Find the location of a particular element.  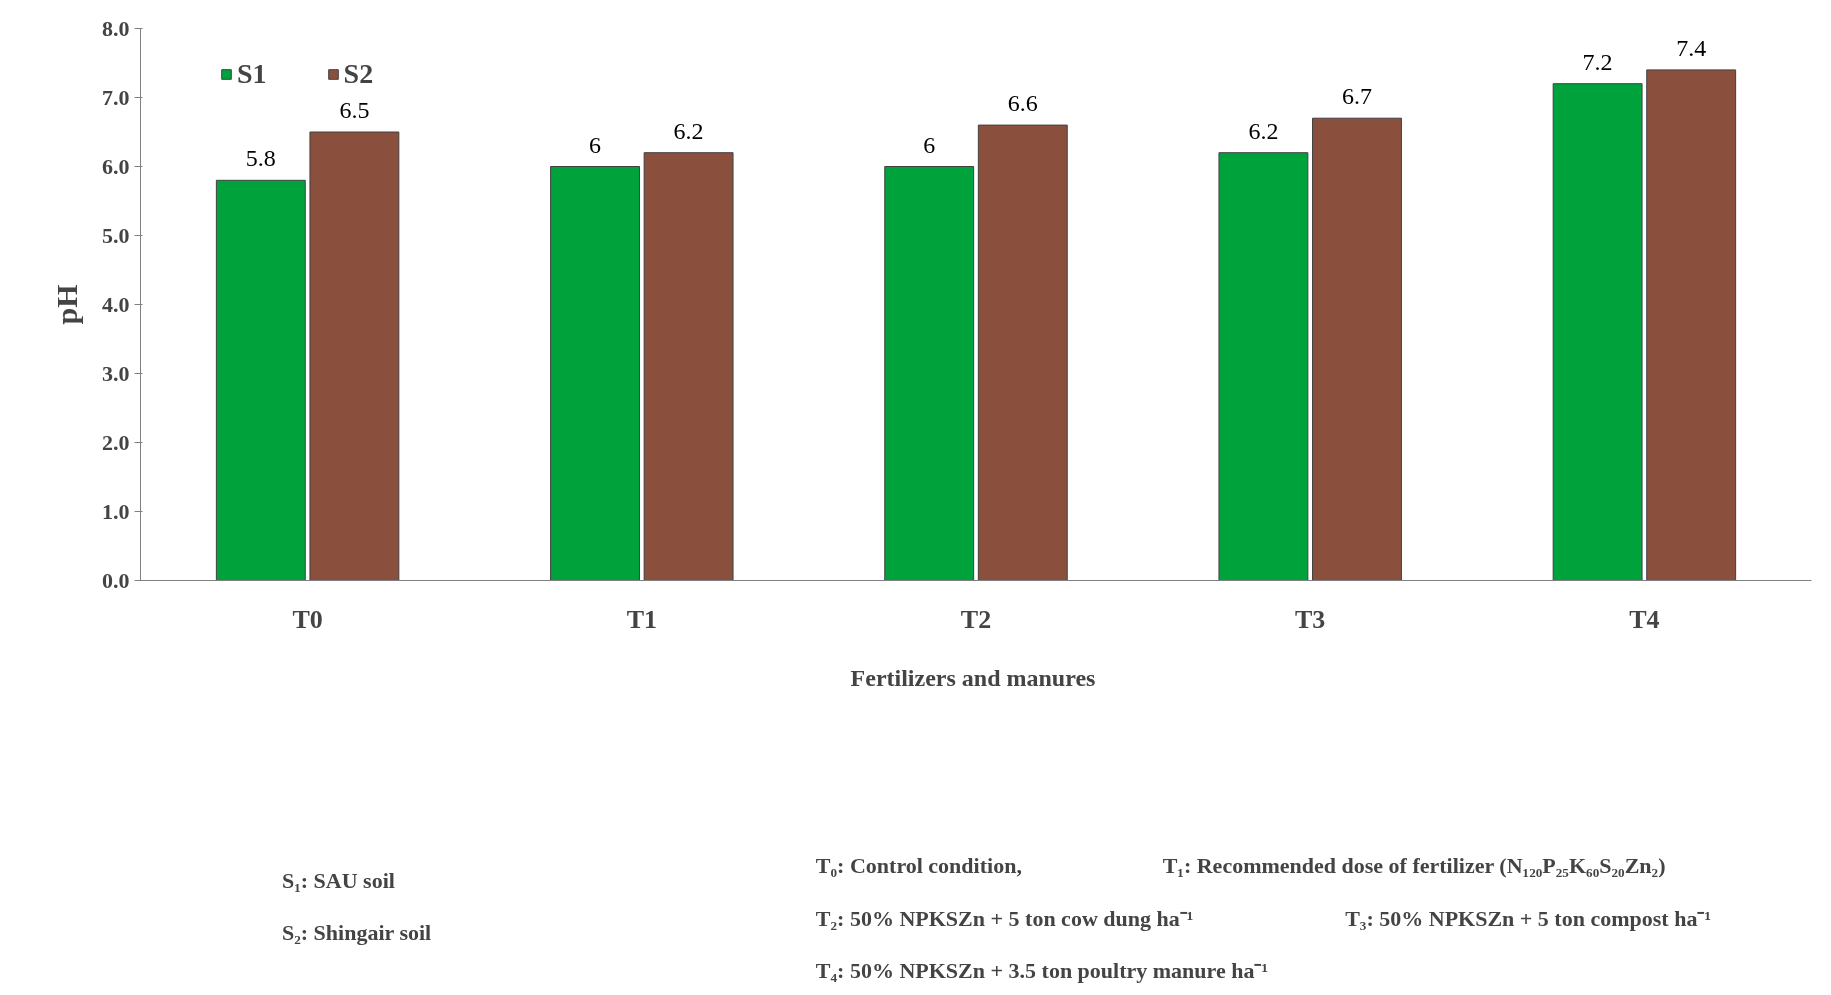

x-tick-label: T4 is located at coordinates (1644, 619).